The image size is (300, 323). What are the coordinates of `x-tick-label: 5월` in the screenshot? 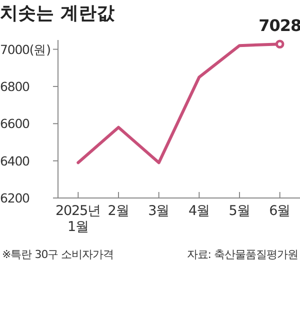 It's located at (239, 211).